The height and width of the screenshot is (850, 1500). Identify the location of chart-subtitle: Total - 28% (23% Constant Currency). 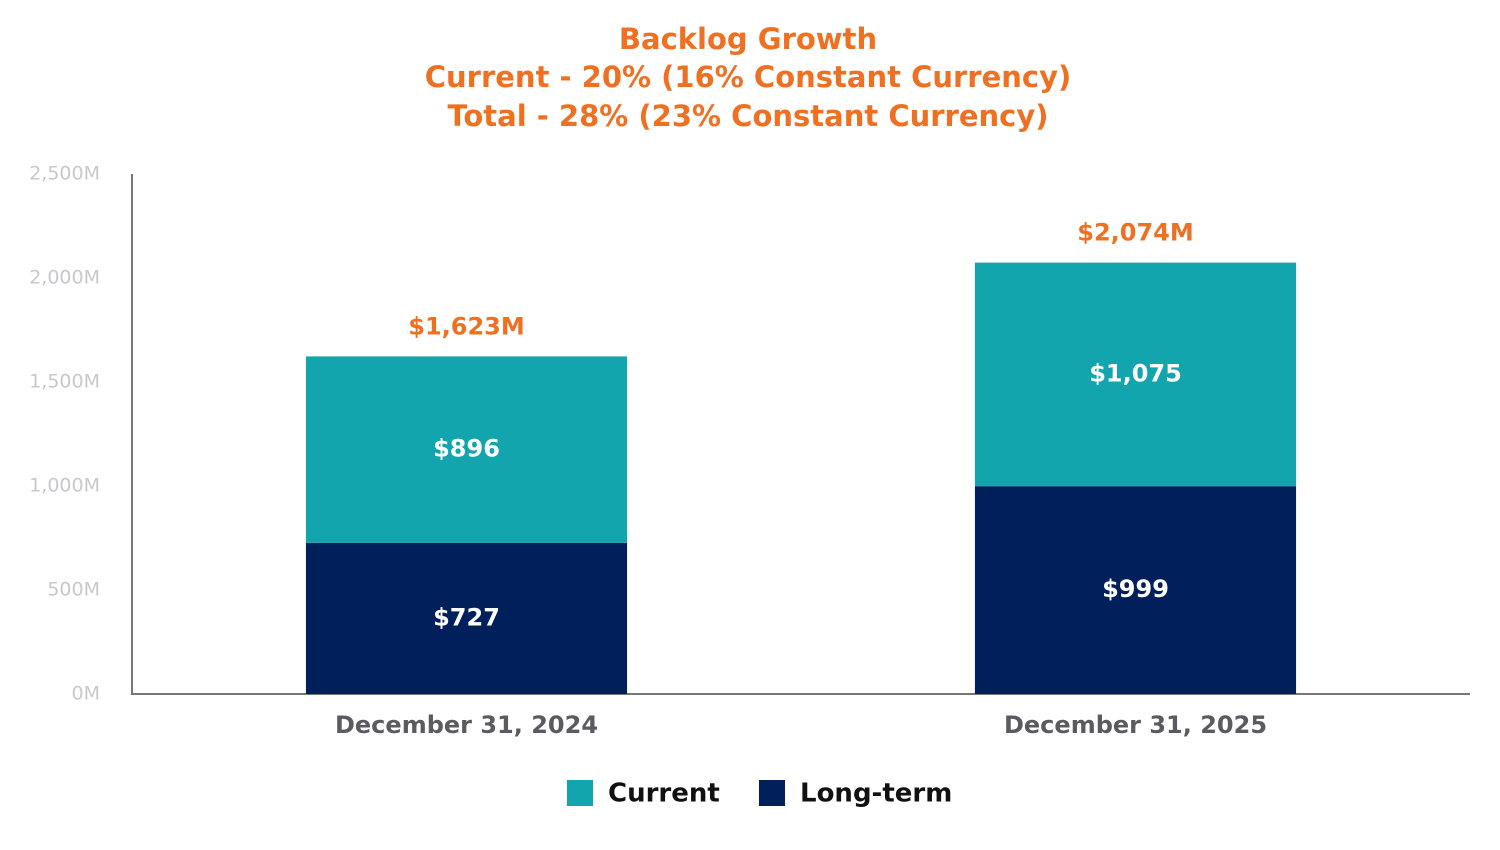
(747, 116).